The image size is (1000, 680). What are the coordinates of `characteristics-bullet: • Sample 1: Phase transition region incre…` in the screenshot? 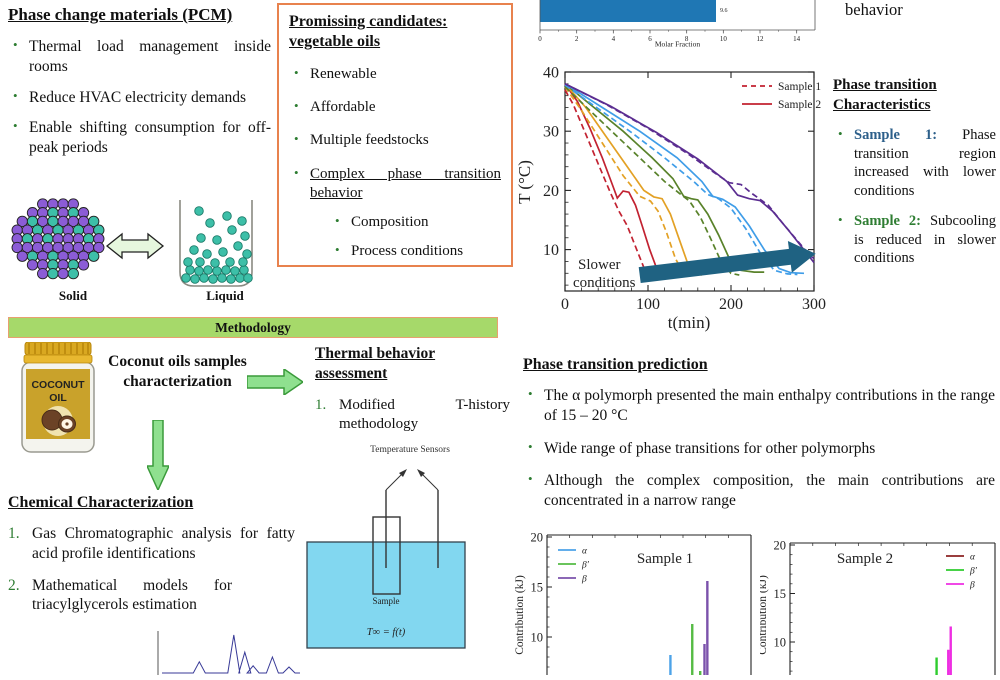 It's located at (917, 162).